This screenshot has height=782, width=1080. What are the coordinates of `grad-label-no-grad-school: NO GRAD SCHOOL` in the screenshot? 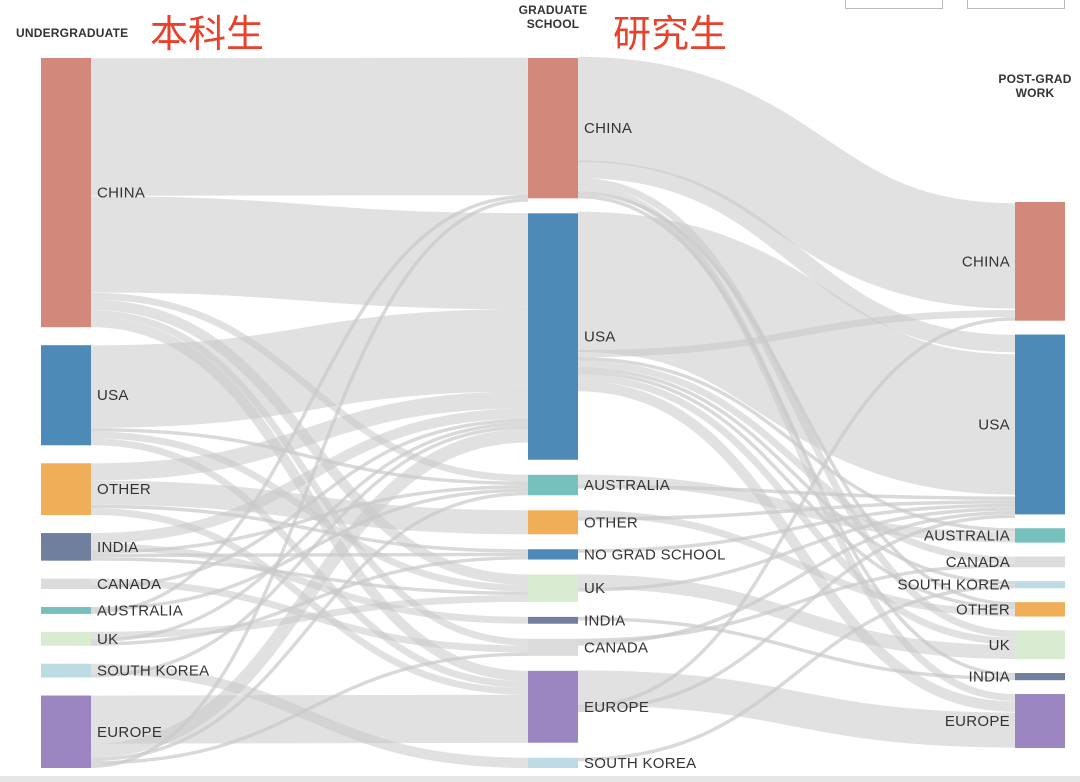 It's located at (655, 554).